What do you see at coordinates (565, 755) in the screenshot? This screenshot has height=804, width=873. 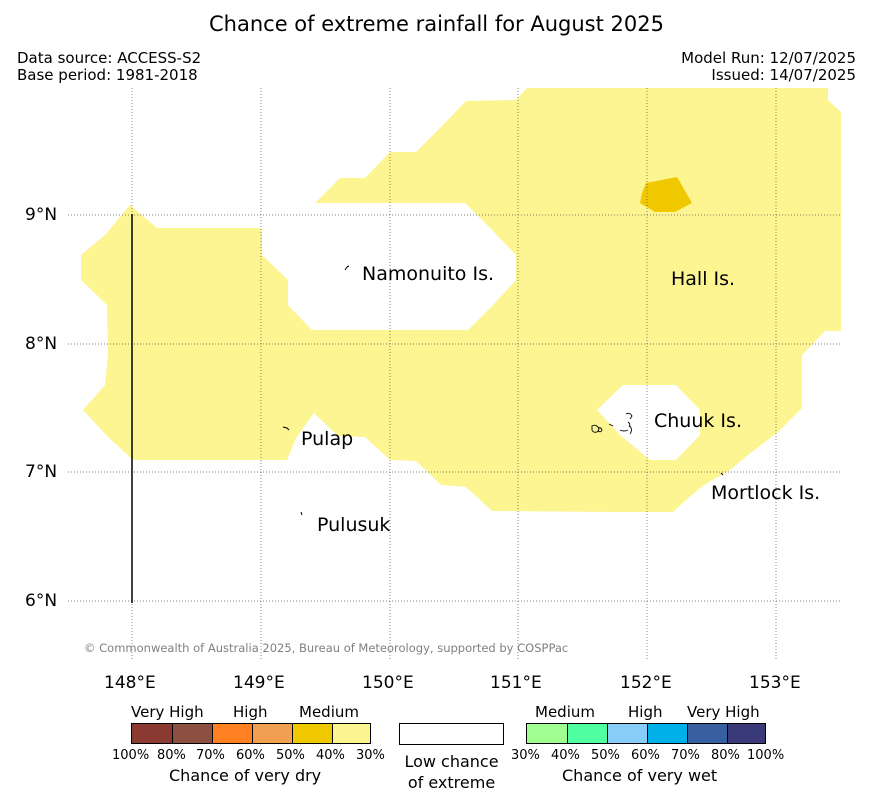 I see `wet-tick-40: 40%` at bounding box center [565, 755].